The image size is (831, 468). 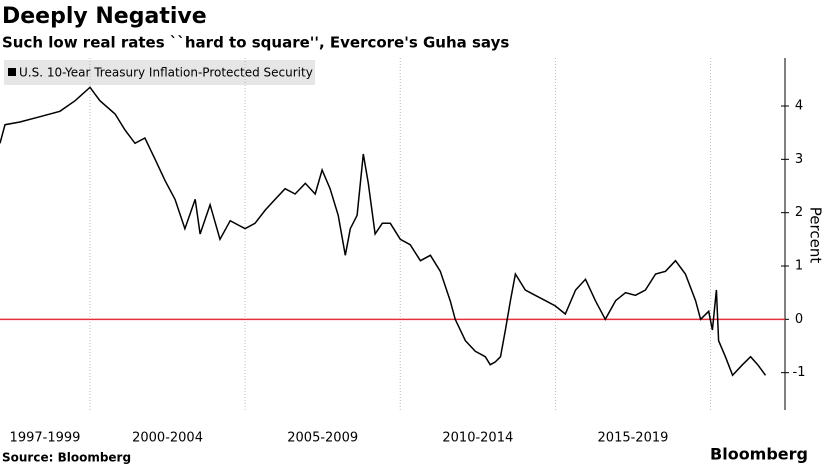 I want to click on x-tick-label: 2015-2019, so click(x=633, y=438).